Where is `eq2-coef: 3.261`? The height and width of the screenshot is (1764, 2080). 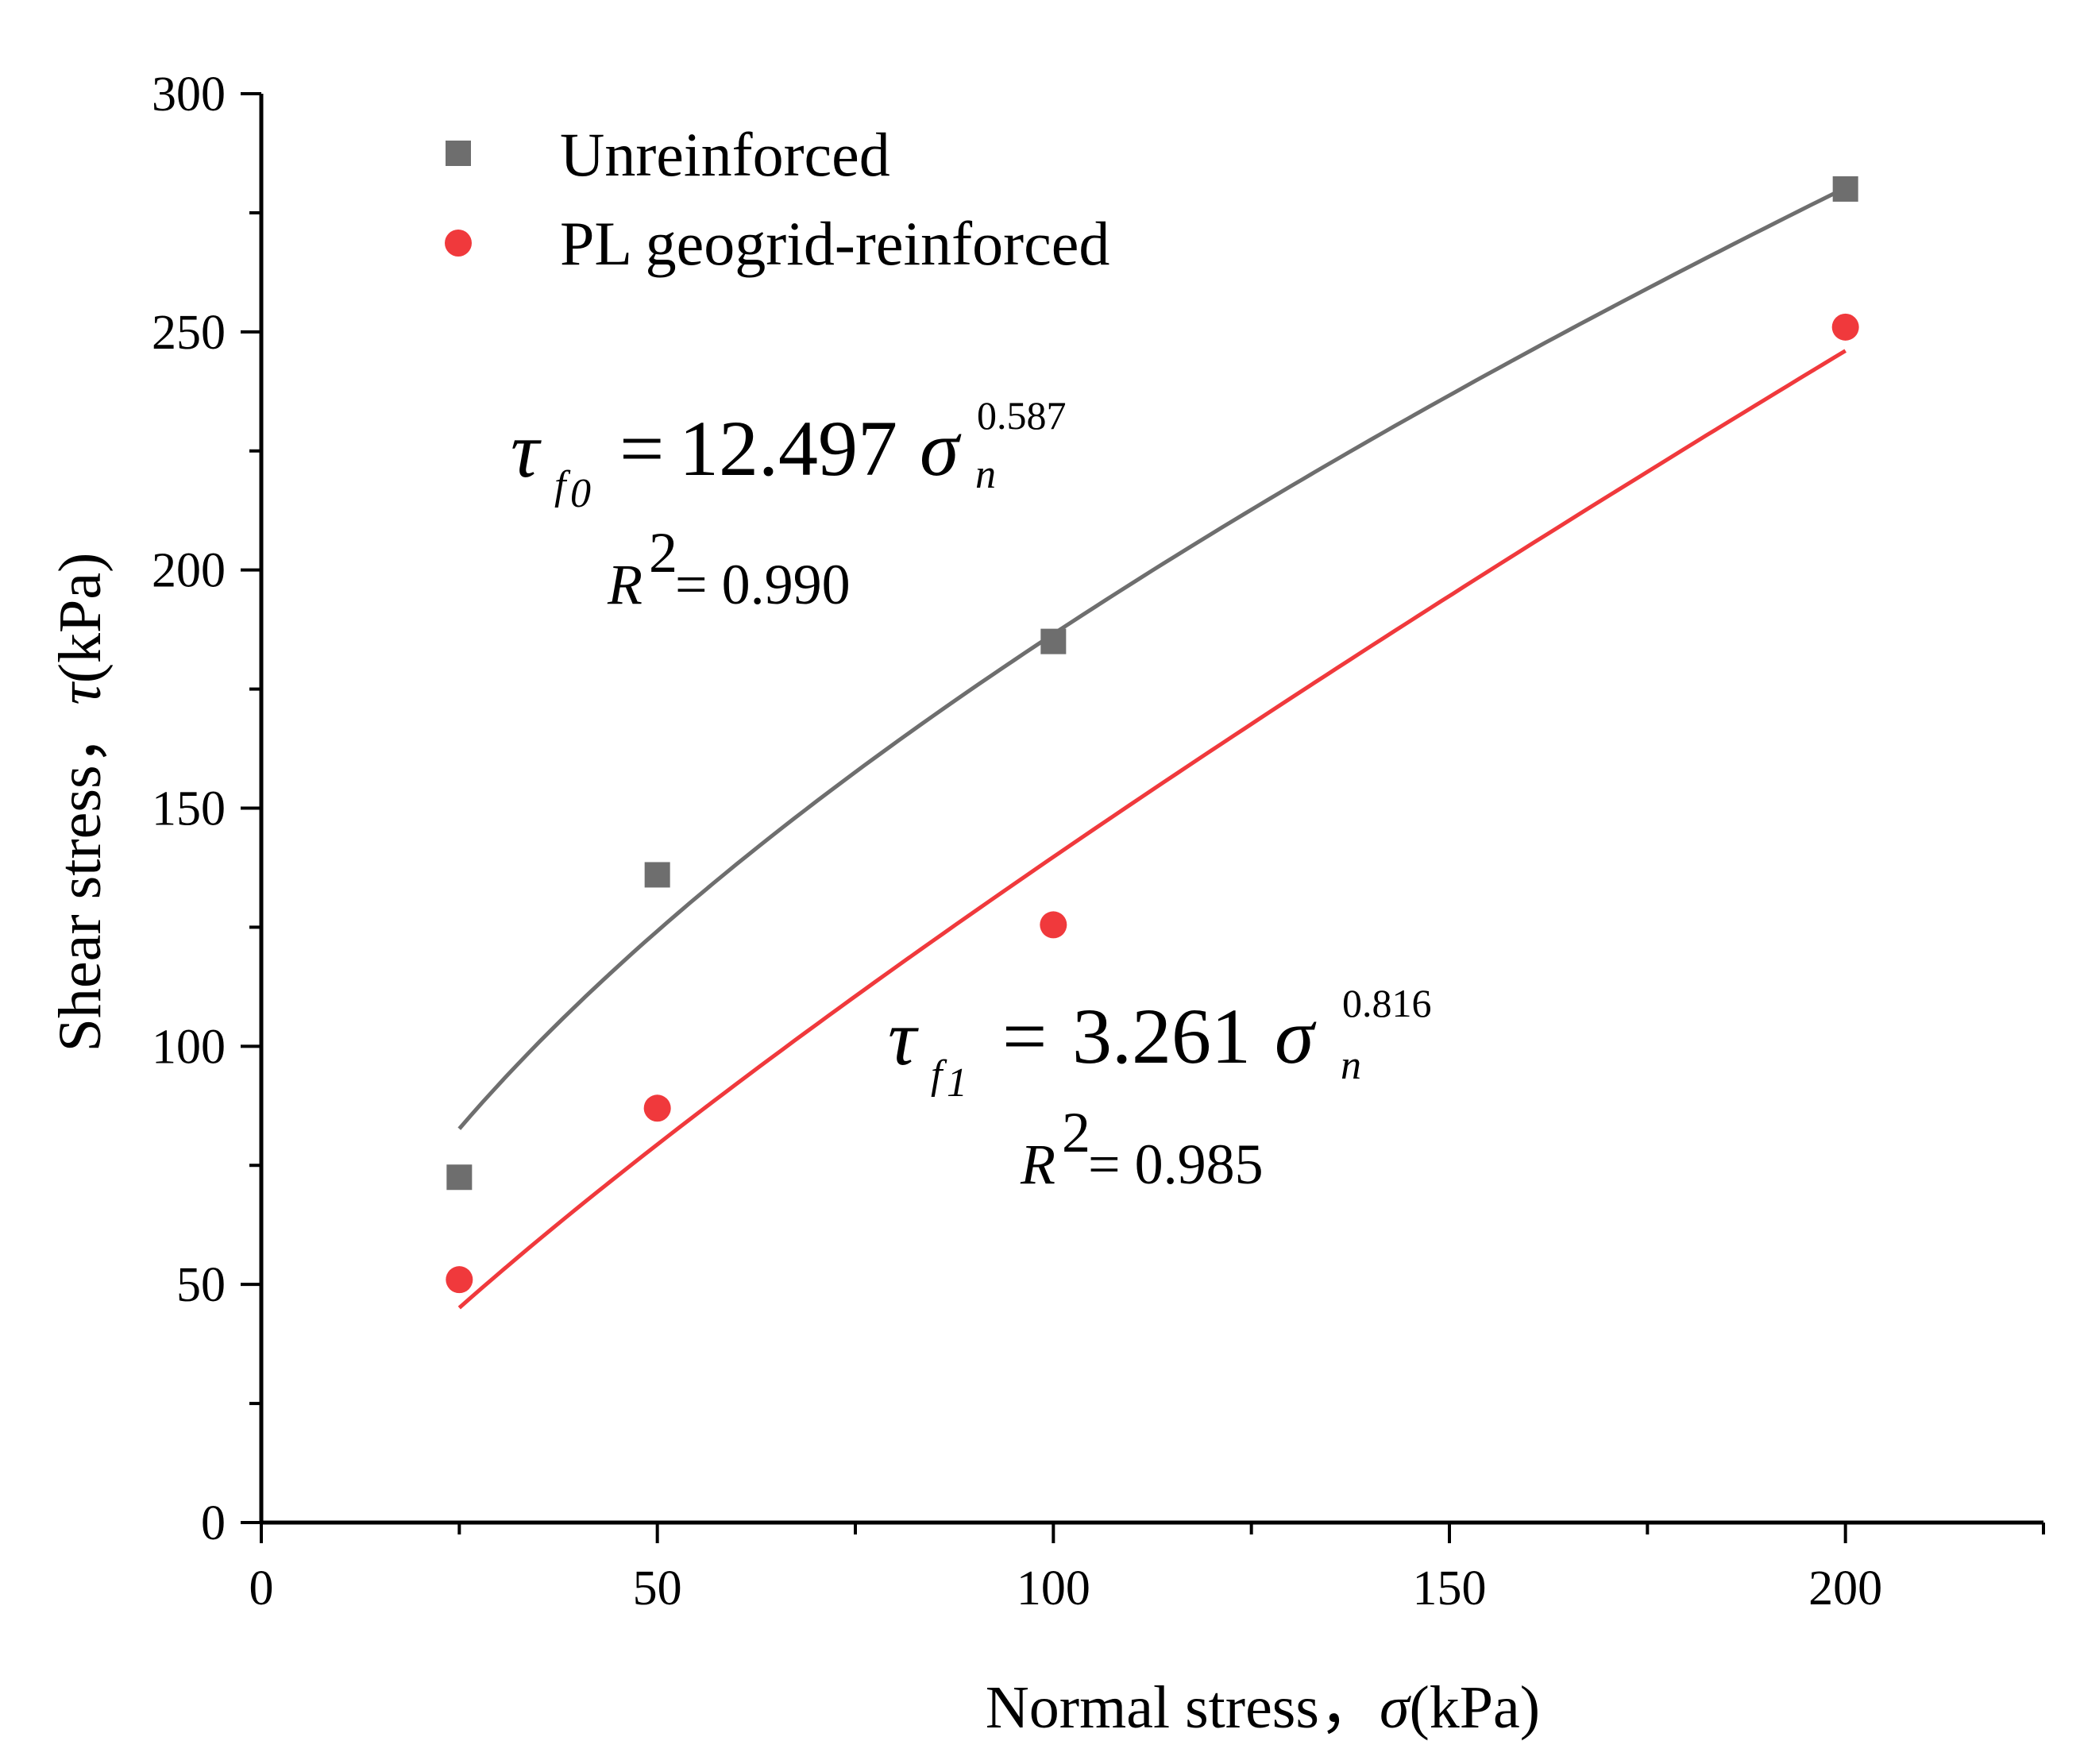
eq2-coef: 3.261 is located at coordinates (1161, 1036).